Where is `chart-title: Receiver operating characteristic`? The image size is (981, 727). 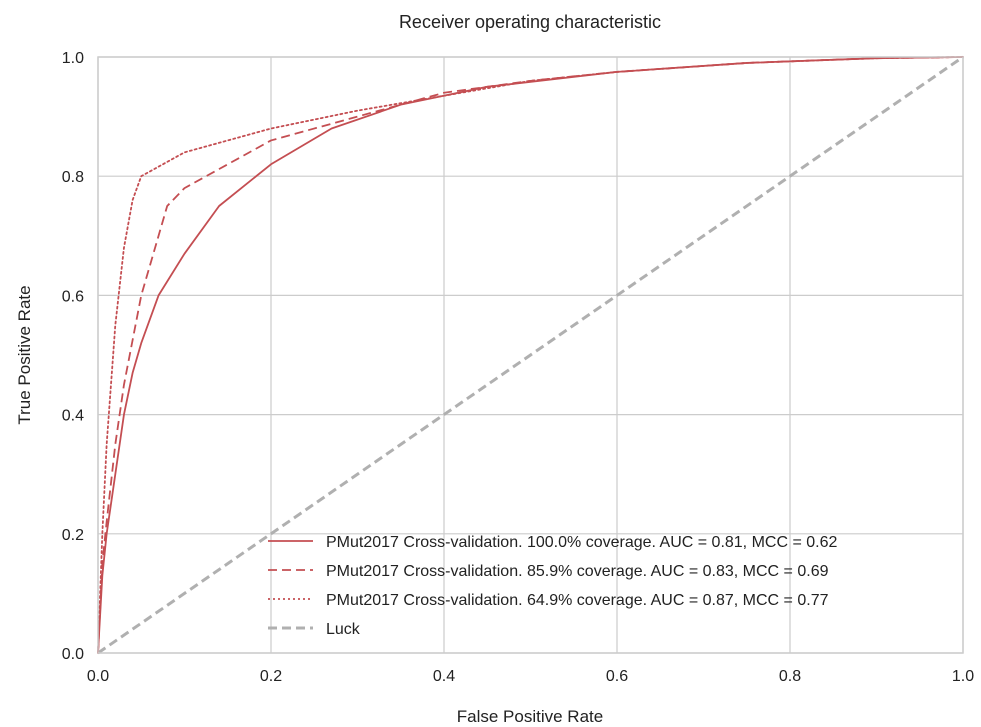
chart-title: Receiver operating characteristic is located at coordinates (530, 22).